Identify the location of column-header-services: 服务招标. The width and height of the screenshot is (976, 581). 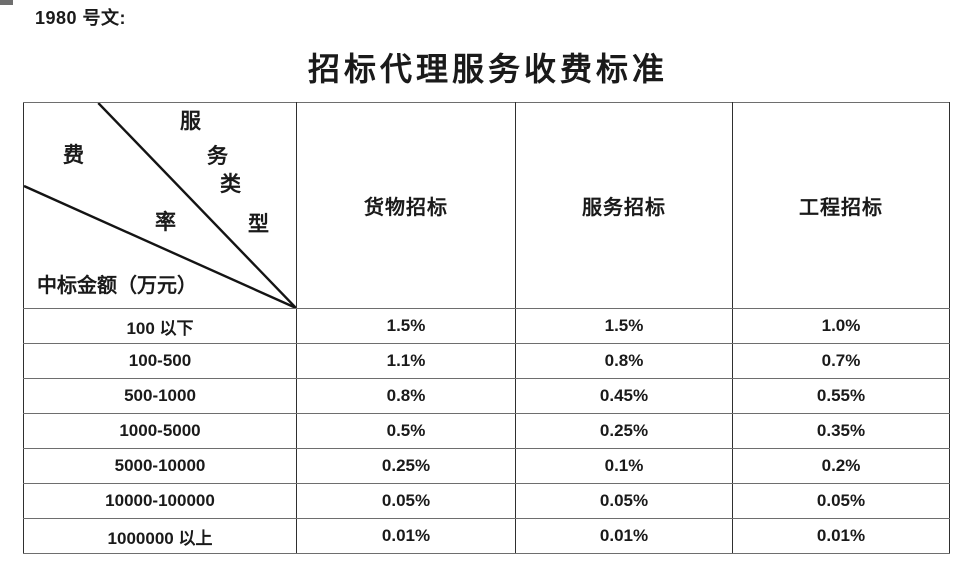
(624, 205).